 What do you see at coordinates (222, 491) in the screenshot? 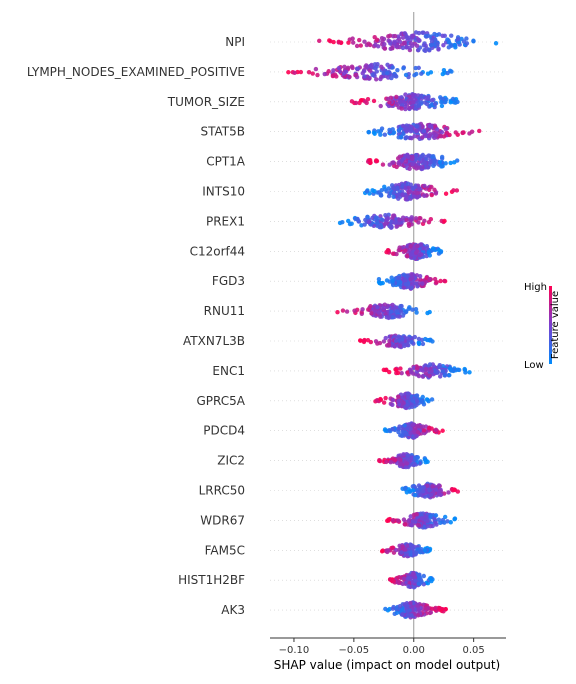
I see `feature-label: LRRC50` at bounding box center [222, 491].